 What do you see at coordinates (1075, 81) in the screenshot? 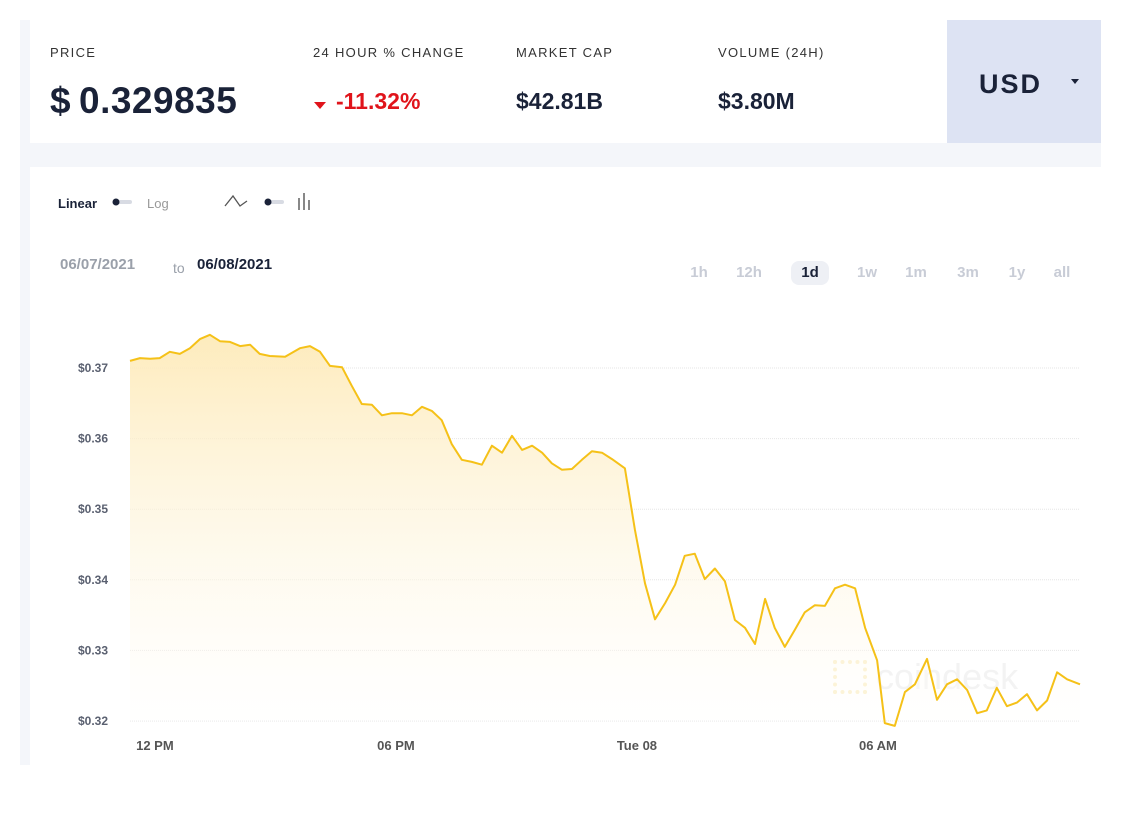
I see `caret` at bounding box center [1075, 81].